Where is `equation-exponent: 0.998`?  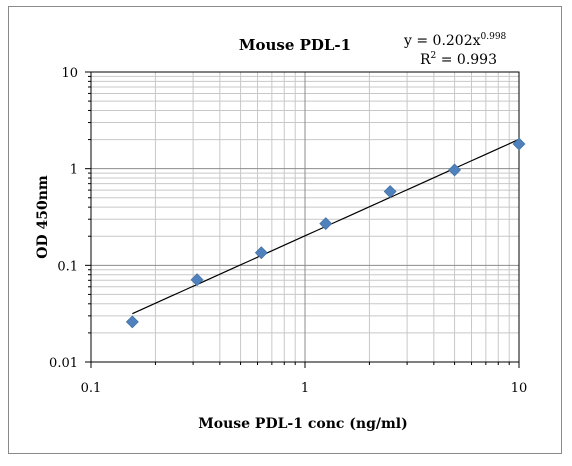
equation-exponent: 0.998 is located at coordinates (494, 37).